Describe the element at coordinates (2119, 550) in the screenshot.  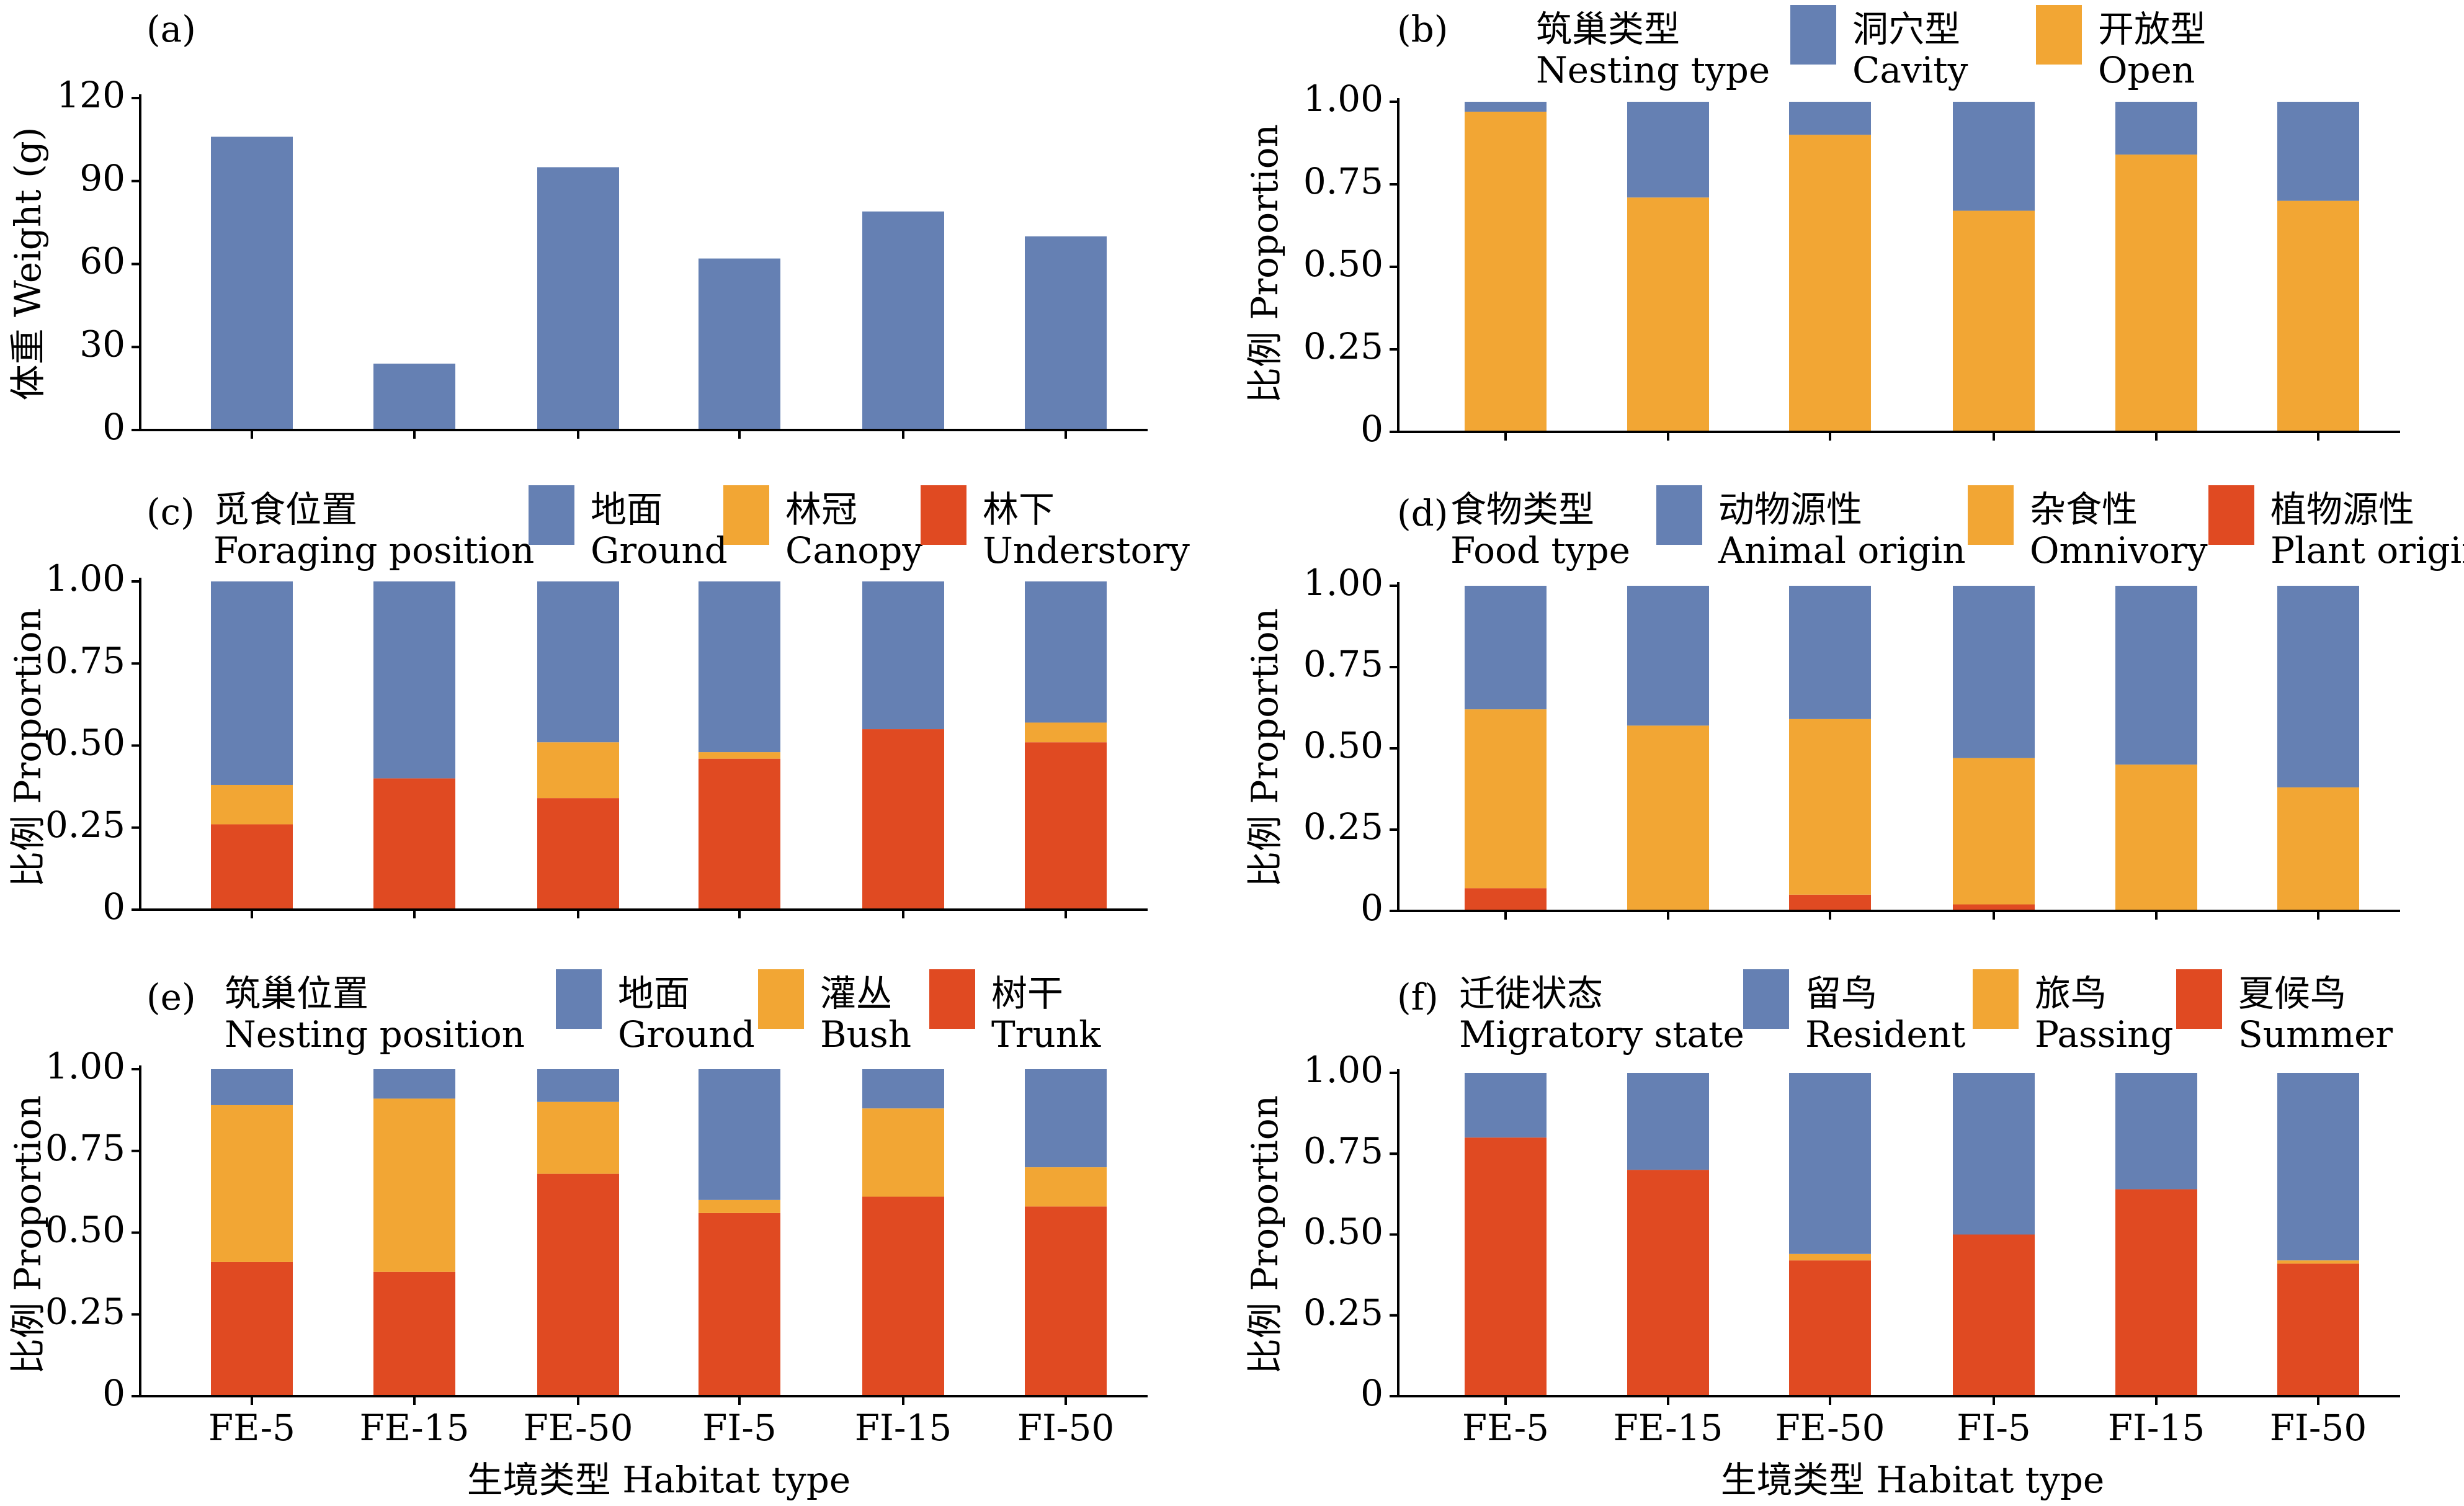
I see `legend-label-en: Omnivory` at that location.